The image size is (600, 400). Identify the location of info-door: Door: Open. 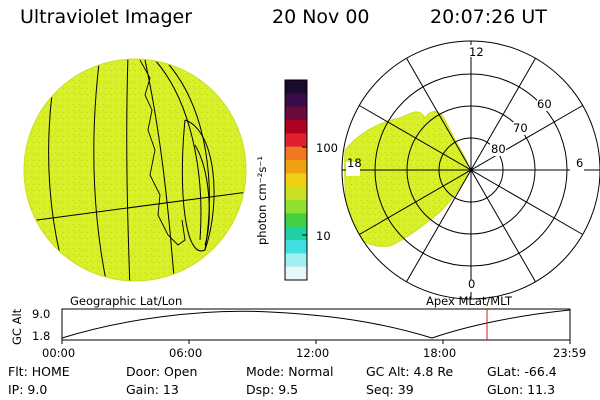
(162, 371).